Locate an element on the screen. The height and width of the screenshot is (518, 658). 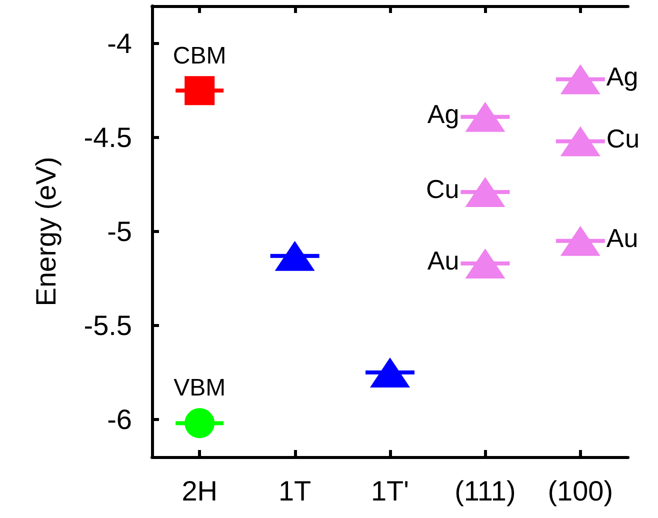
x-tick-label: 1T is located at coordinates (295, 491).